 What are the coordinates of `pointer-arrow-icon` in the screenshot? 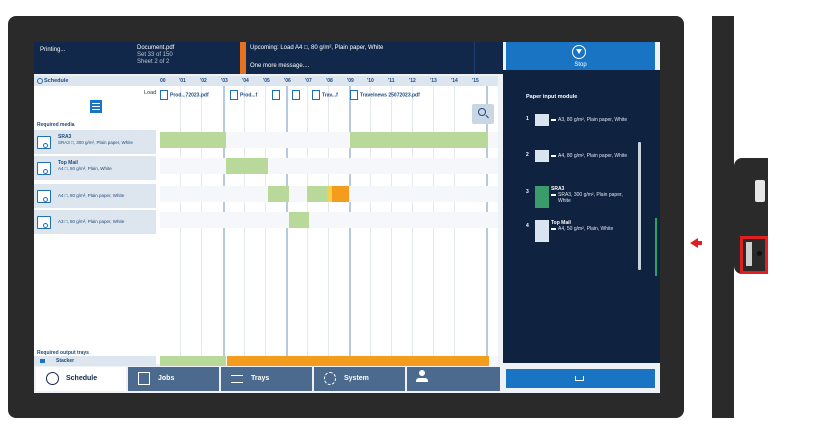 It's located at (696, 243).